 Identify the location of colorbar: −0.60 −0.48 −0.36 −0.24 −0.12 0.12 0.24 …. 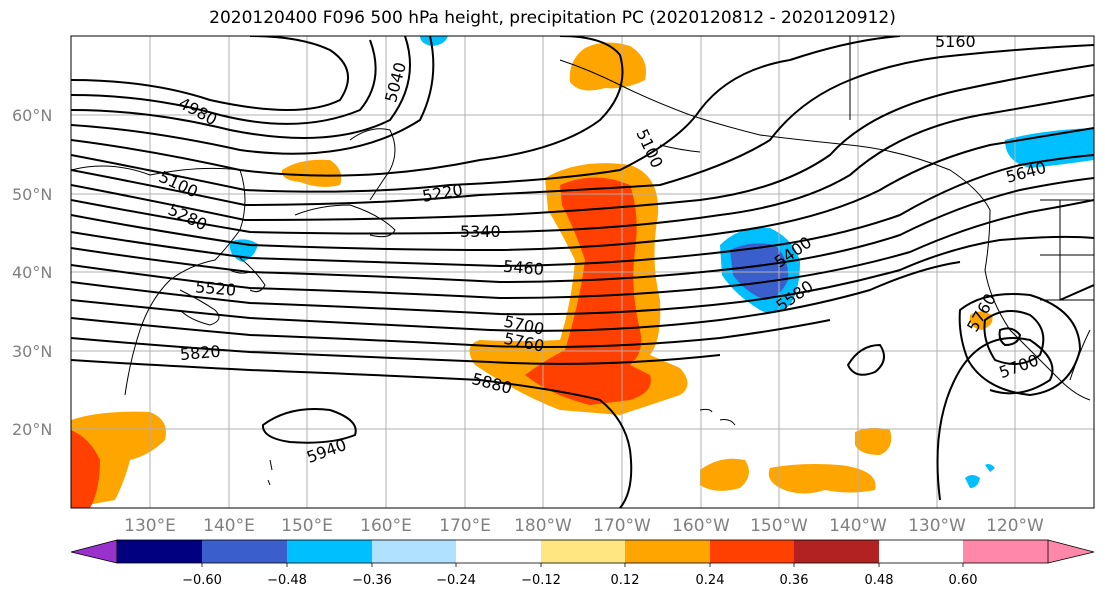
(582, 563).